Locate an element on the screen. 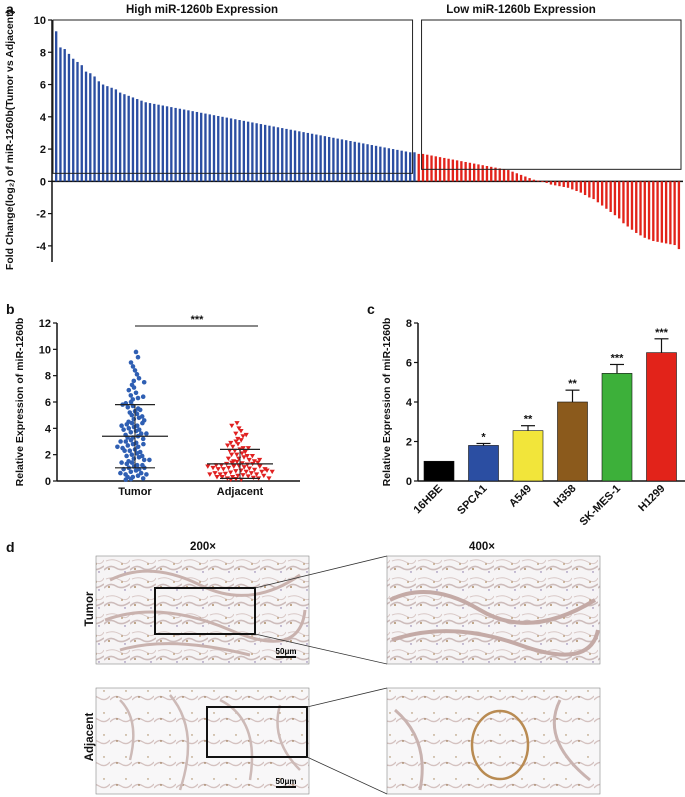 The width and height of the screenshot is (685, 797). panel-b-ytick-label: 4 is located at coordinates (48, 429).